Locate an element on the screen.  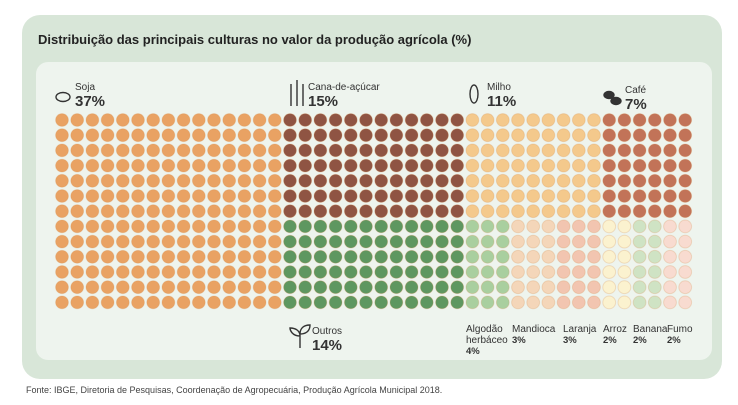
value-label: 7% is located at coordinates (636, 104).